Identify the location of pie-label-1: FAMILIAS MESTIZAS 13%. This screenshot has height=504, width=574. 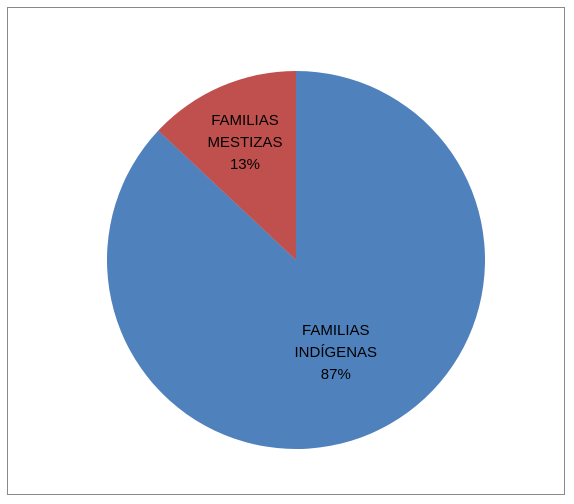
(244, 142).